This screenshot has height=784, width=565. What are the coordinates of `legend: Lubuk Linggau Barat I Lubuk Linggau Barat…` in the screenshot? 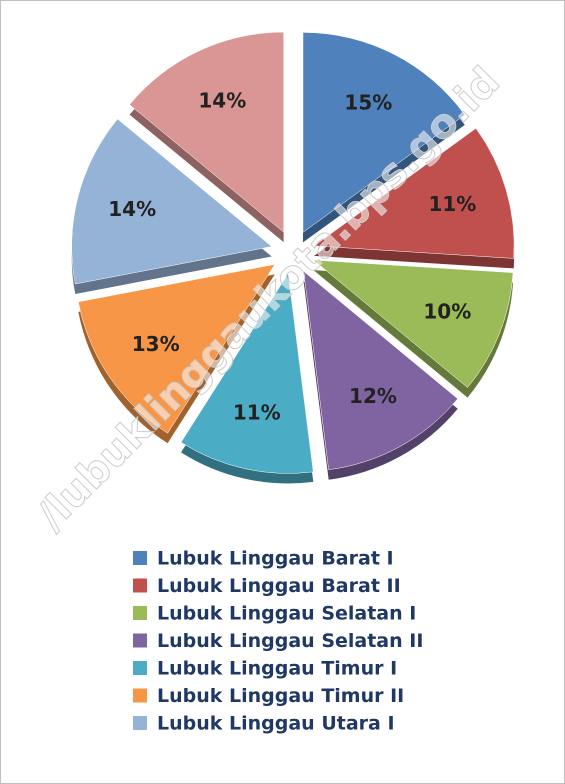 It's located at (278, 641).